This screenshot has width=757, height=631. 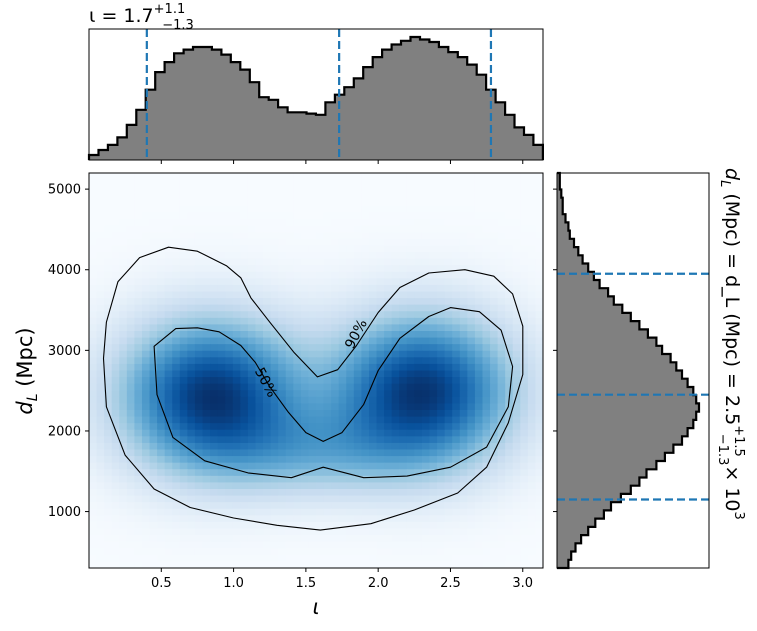 What do you see at coordinates (188, 104) in the screenshot?
I see `histogram-bar` at bounding box center [188, 104].